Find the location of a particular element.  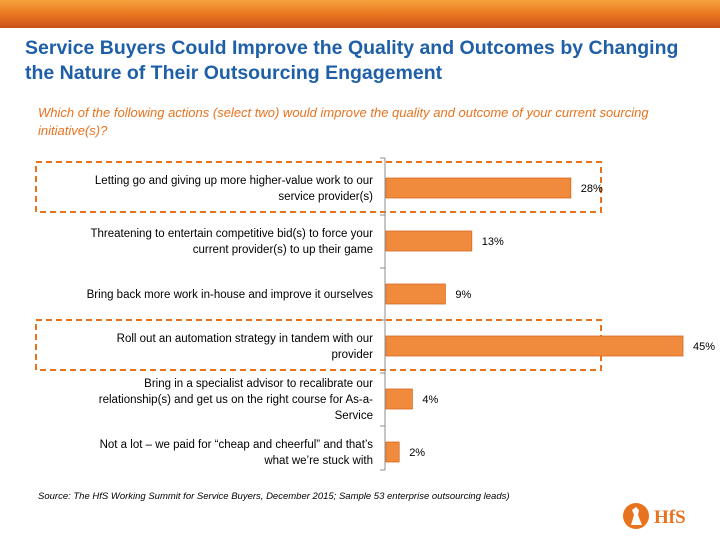

highlight-box is located at coordinates (318, 187).